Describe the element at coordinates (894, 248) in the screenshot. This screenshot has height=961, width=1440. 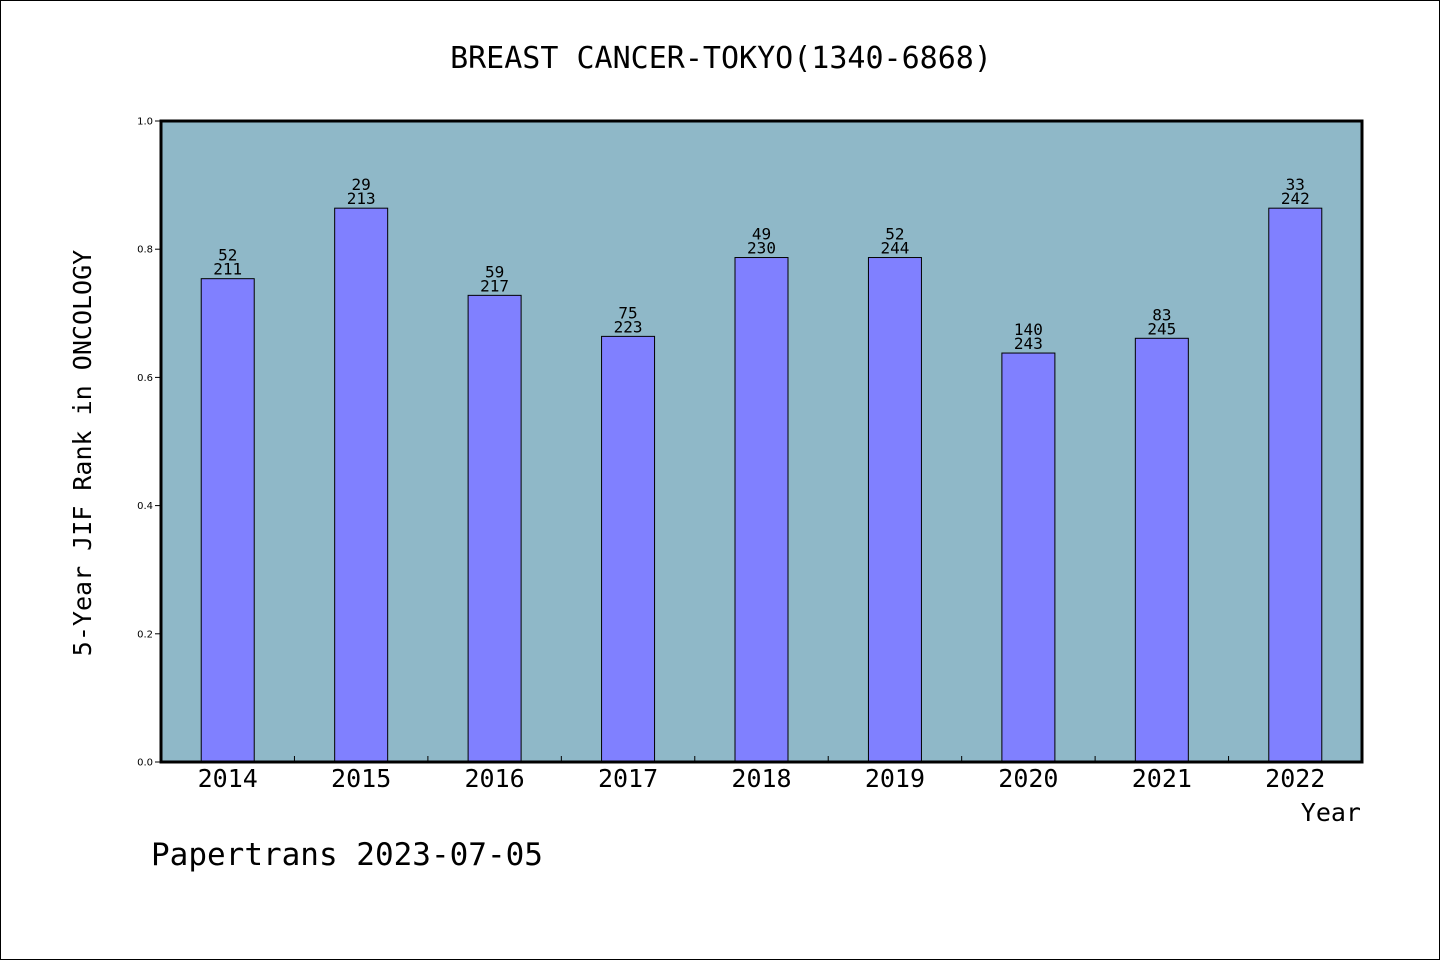
I see `bar-total-label: 244` at that location.